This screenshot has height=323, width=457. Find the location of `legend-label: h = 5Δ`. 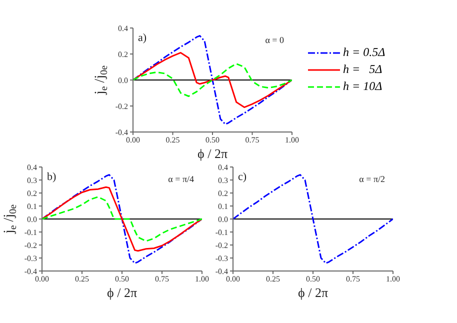

legend-label: h = 5Δ is located at coordinates (362, 69).